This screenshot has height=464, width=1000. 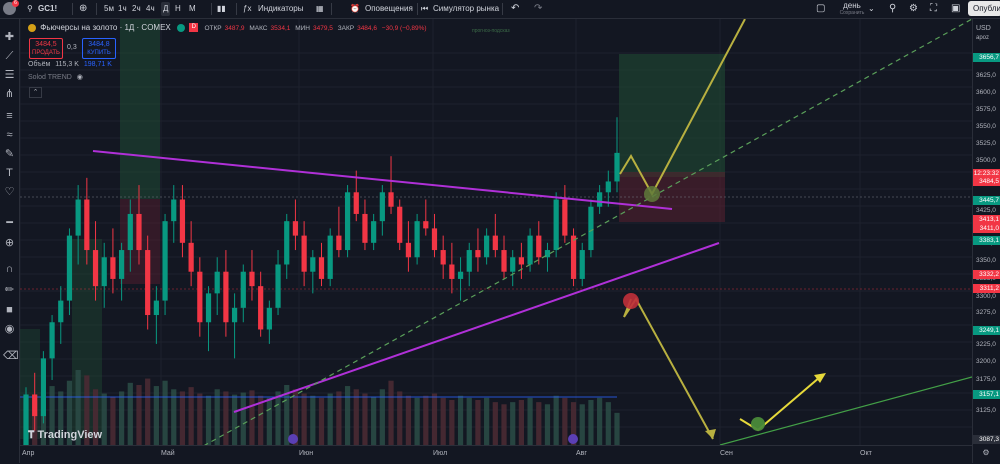 I want to click on trash-icon: ⌫, so click(x=11, y=356).